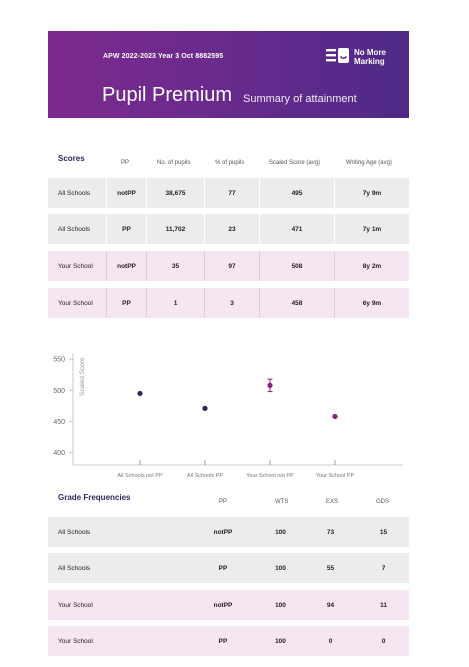  Describe the element at coordinates (295, 163) in the screenshot. I see `scores-col-score: Scaled Score (avg)` at that location.